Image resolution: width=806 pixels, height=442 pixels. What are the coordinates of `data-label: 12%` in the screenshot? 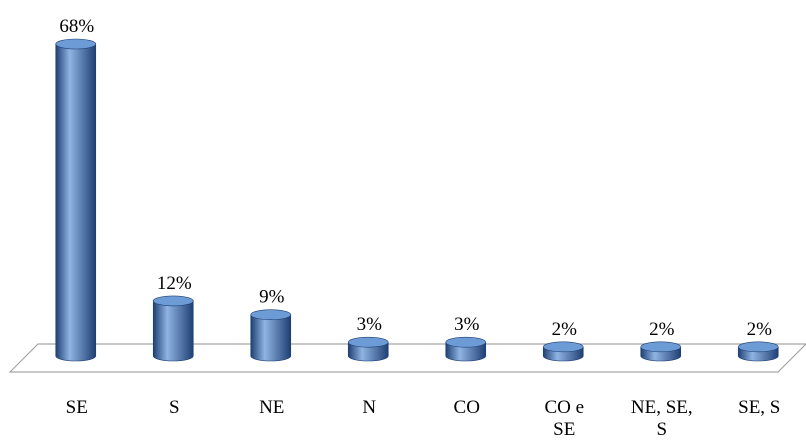 It's located at (174, 283).